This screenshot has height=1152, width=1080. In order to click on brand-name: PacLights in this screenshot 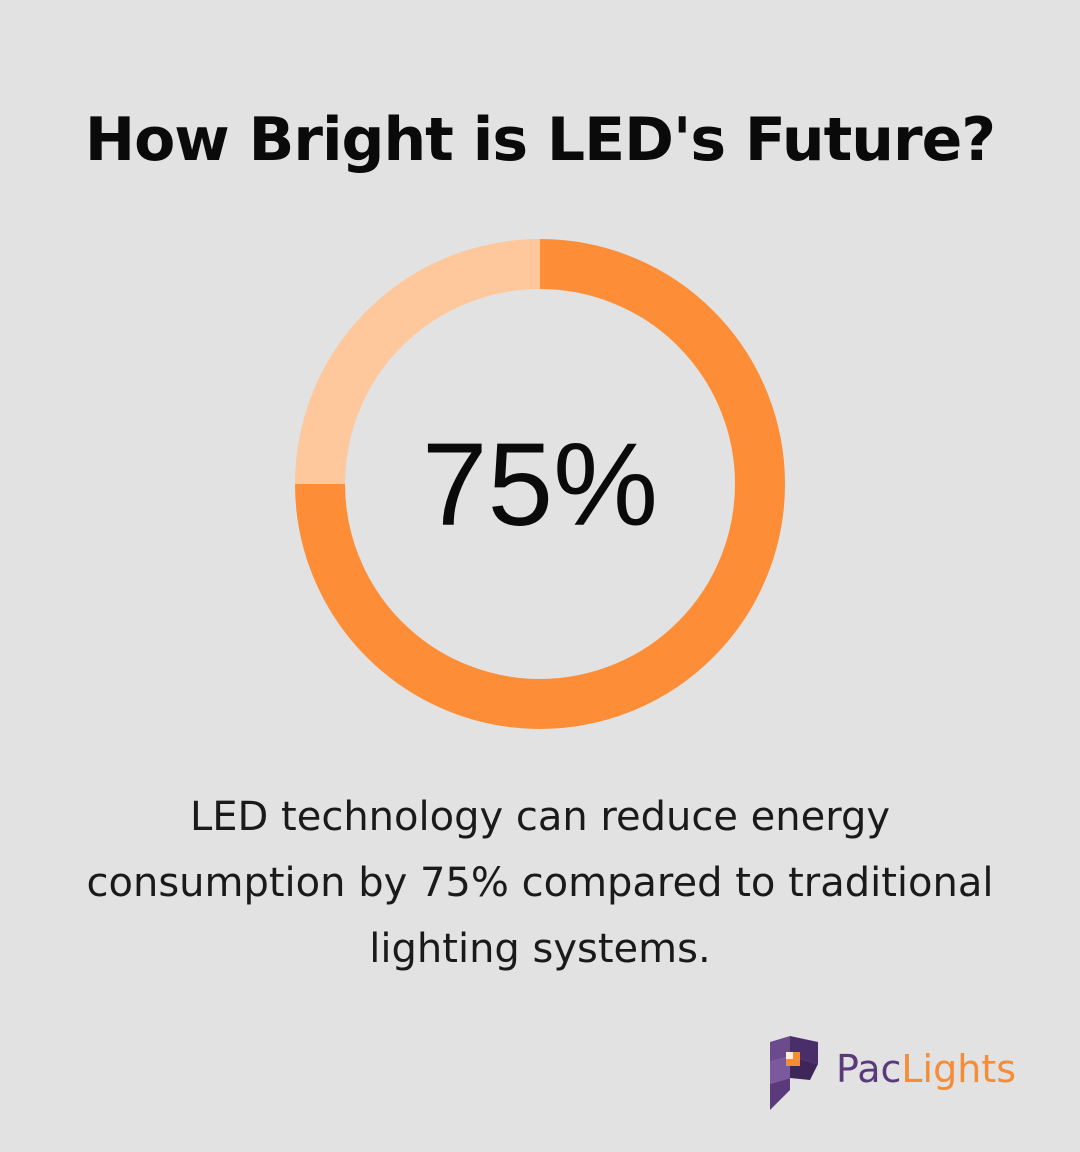, I will do `click(926, 1069)`.